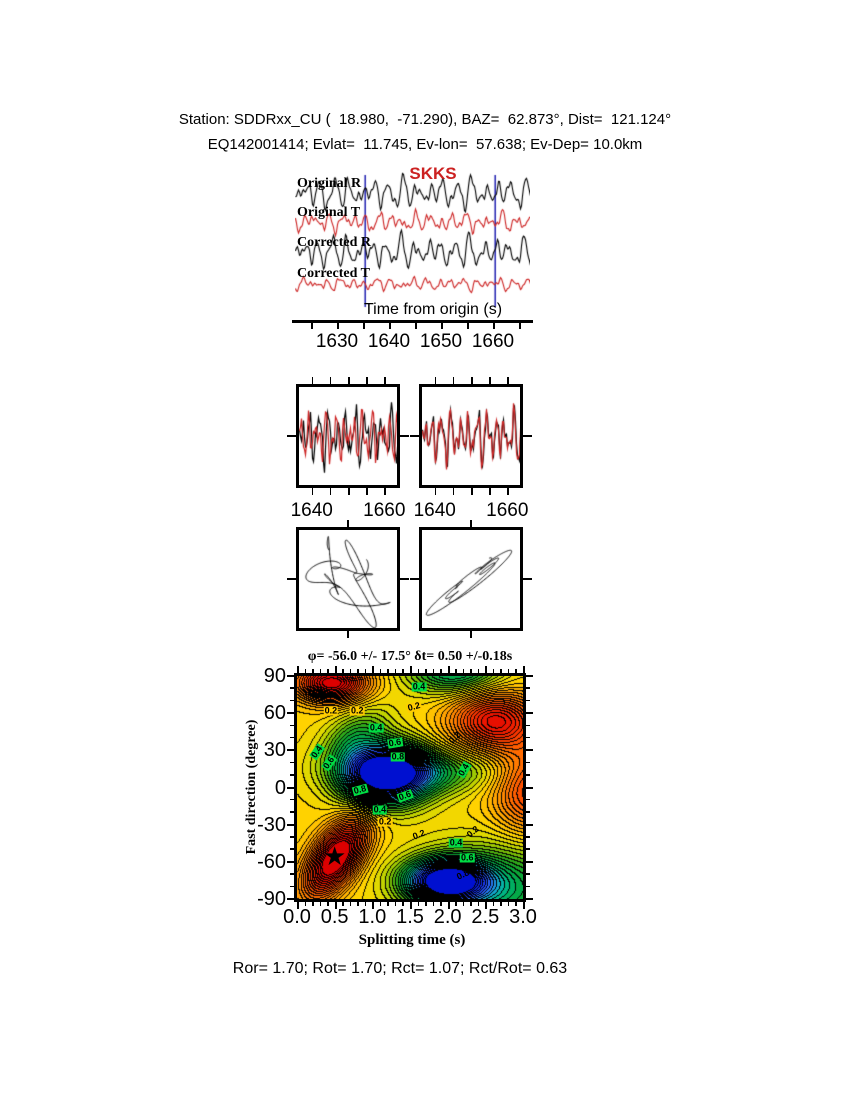 The image size is (850, 1100). What do you see at coordinates (441, 341) in the screenshot?
I see `time-tick-label: 1650` at bounding box center [441, 341].